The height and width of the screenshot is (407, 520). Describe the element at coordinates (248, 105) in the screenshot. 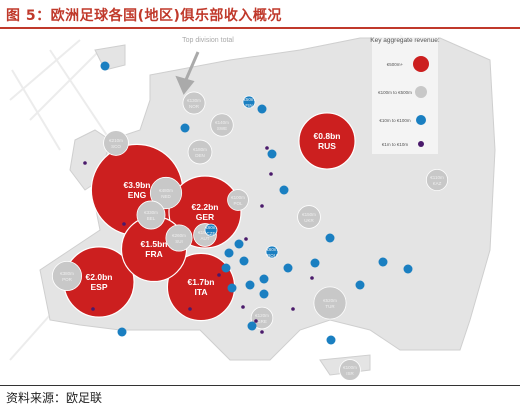

I see `bubble-country-label: FIN` at that location.